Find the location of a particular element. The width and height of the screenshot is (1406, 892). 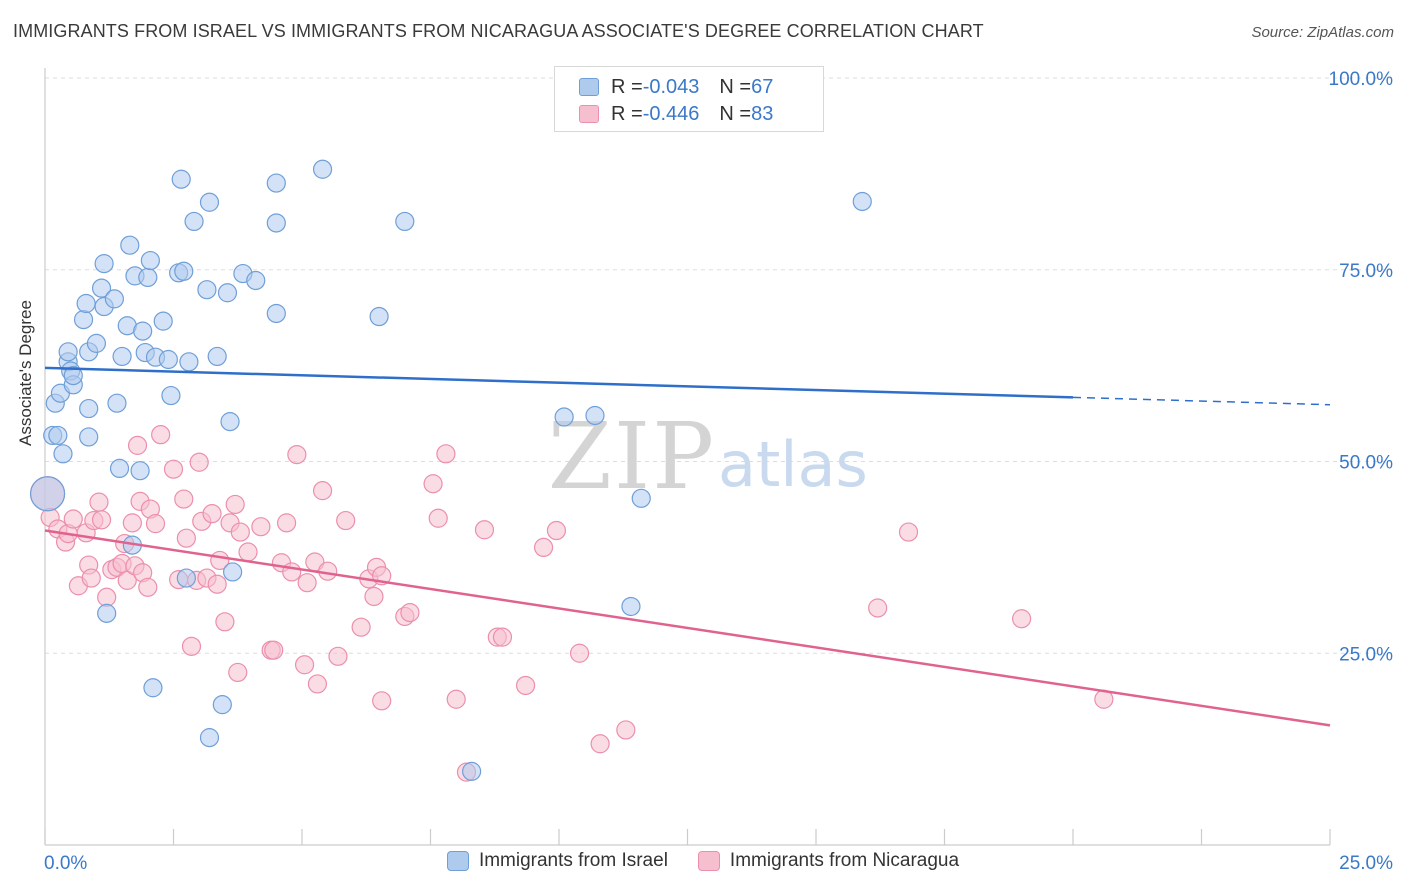

legend-label-nicaragua: Immigrants from Nicaragua is located at coordinates (844, 860).